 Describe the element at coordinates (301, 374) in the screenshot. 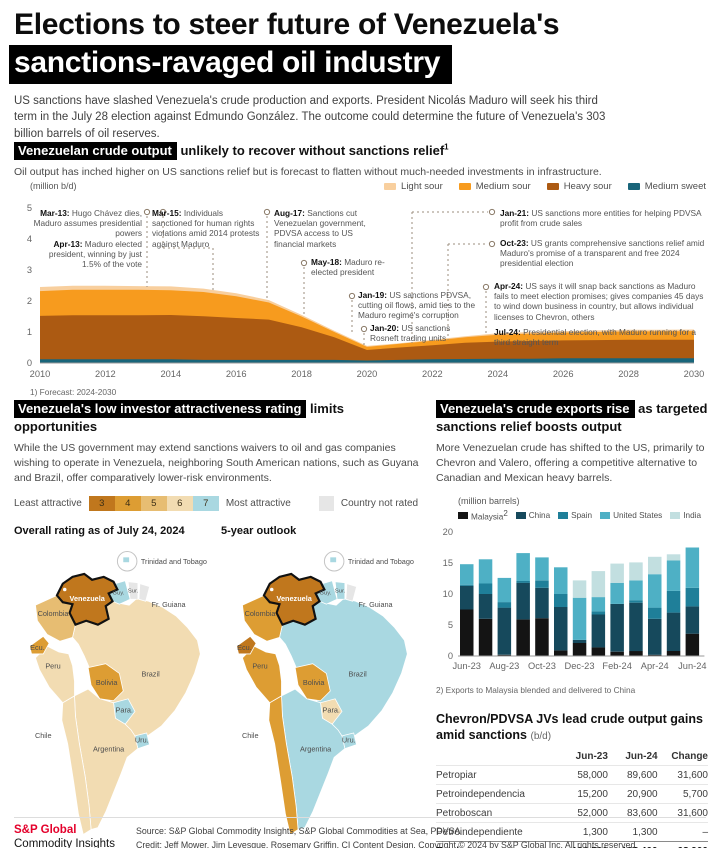

I see `svg-text: 2018` at that location.